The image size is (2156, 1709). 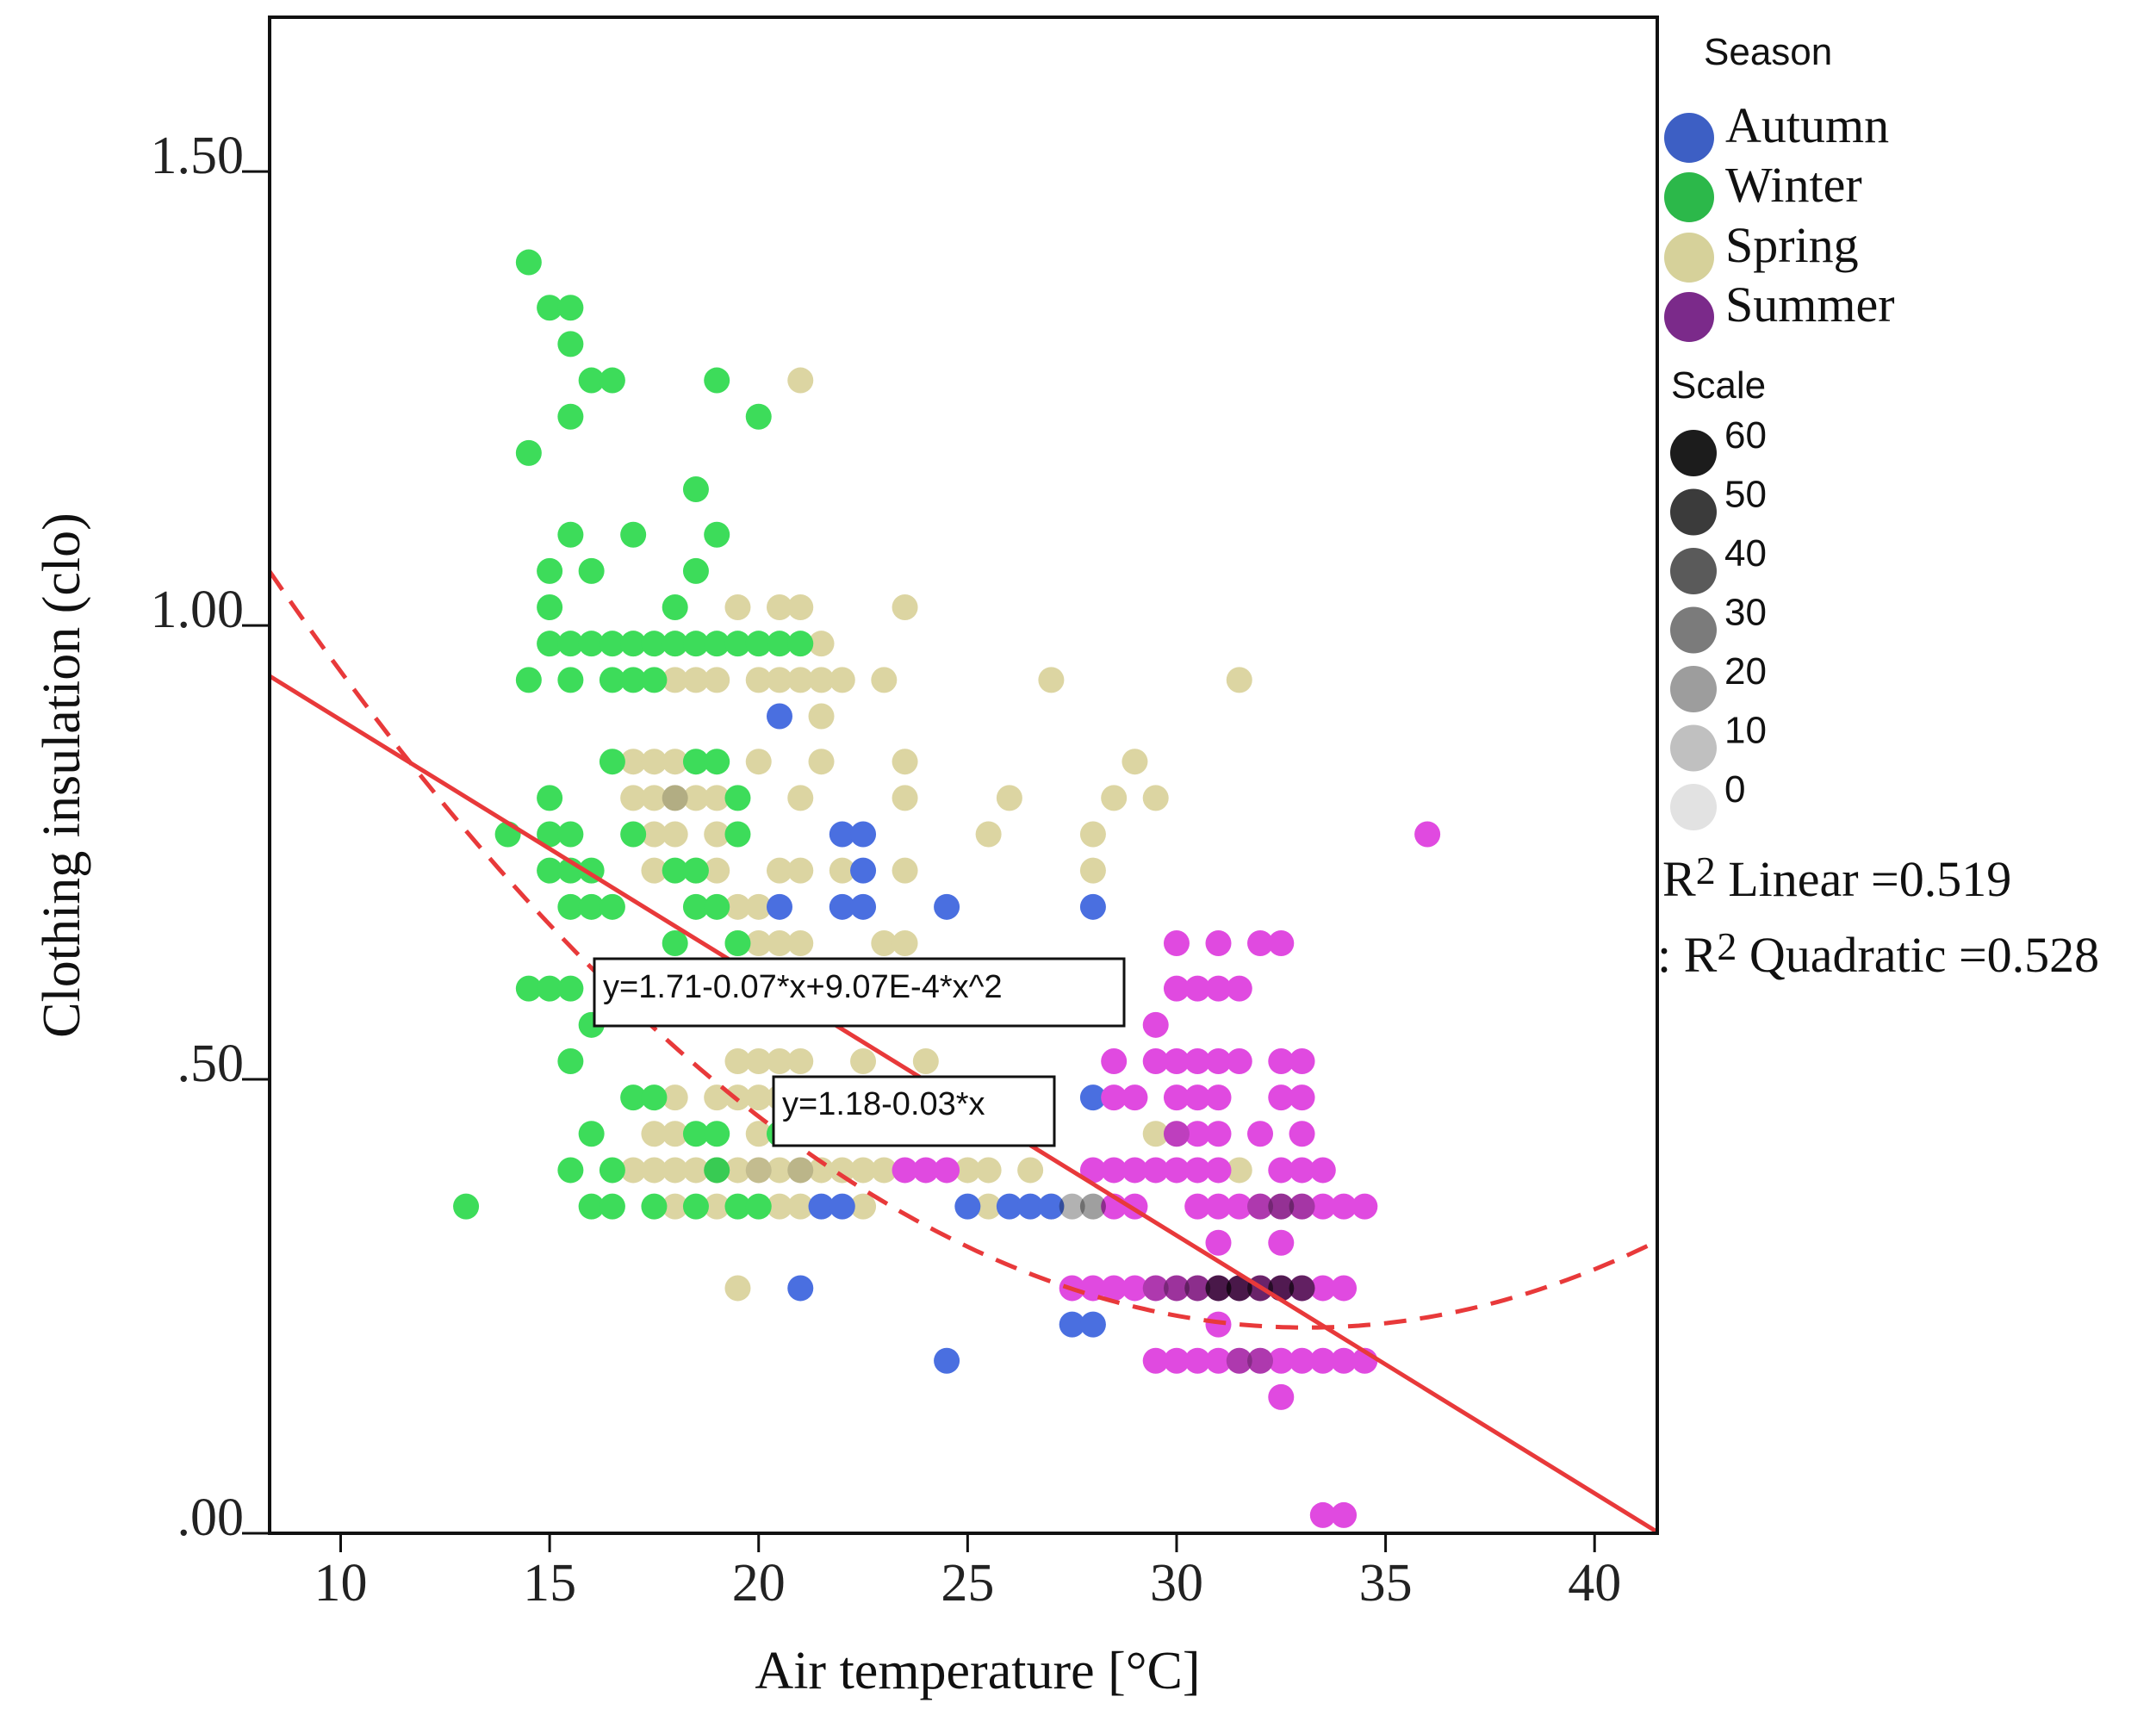 What do you see at coordinates (1679, 879) in the screenshot?
I see `r2-linear-prefix: R` at bounding box center [1679, 879].